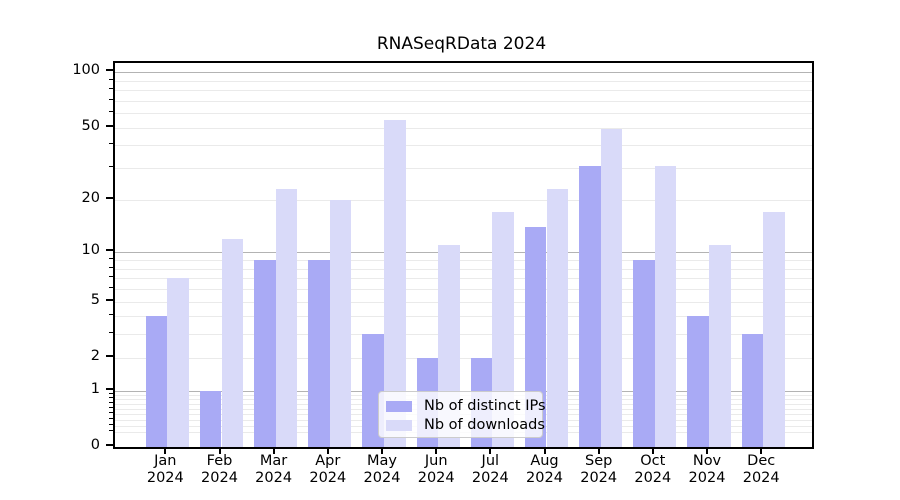  What do you see at coordinates (382, 450) in the screenshot?
I see `x-tick-may` at bounding box center [382, 450].